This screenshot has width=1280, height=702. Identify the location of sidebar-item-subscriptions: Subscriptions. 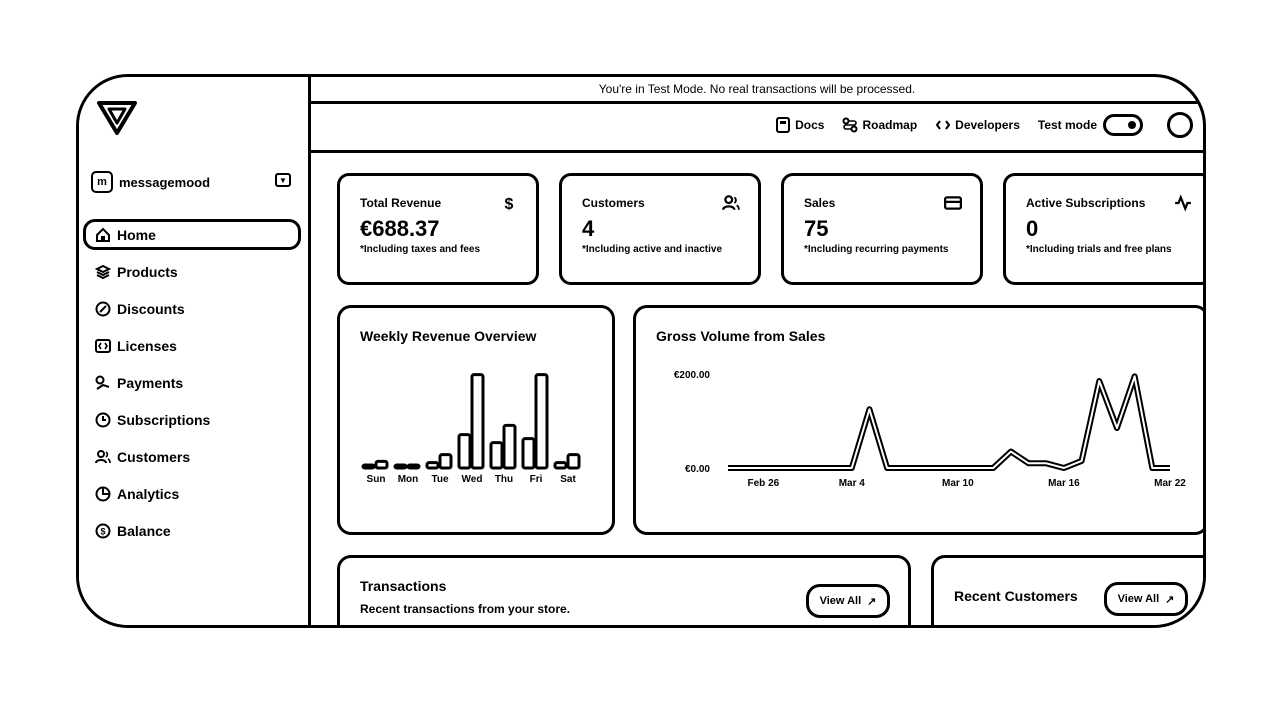
(192, 419).